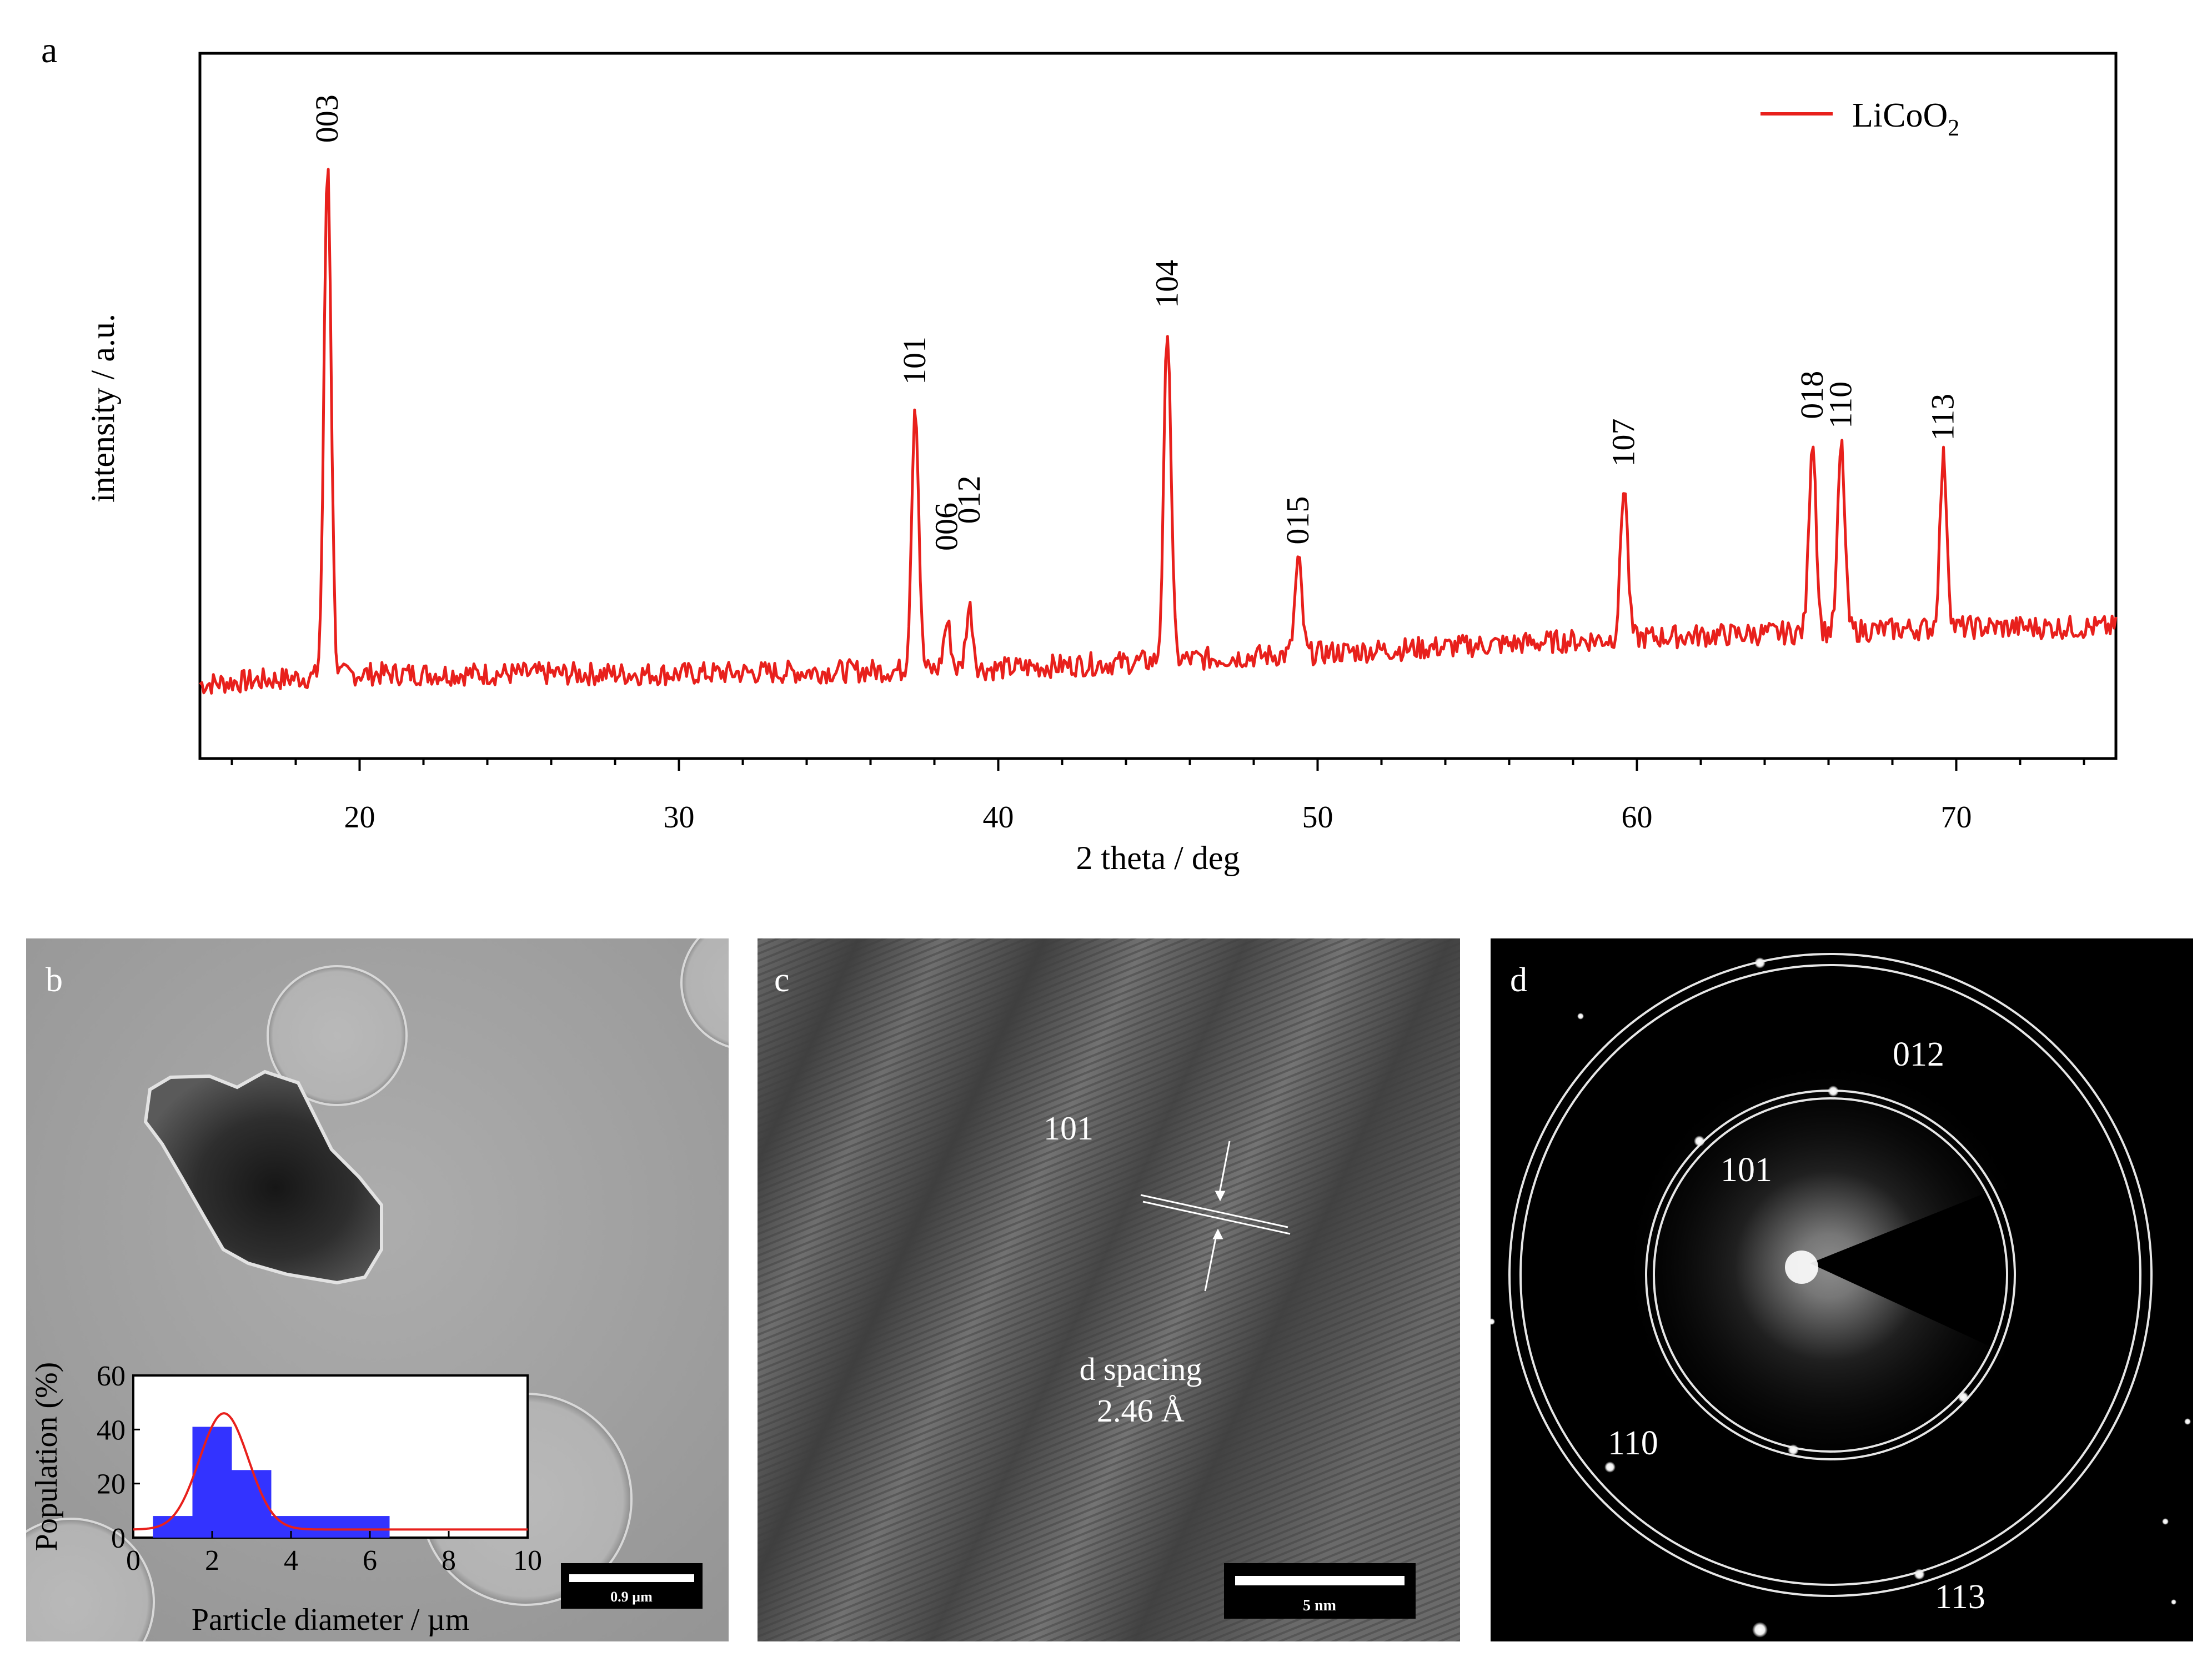  I want to click on ring-label-101: 101, so click(1746, 1170).